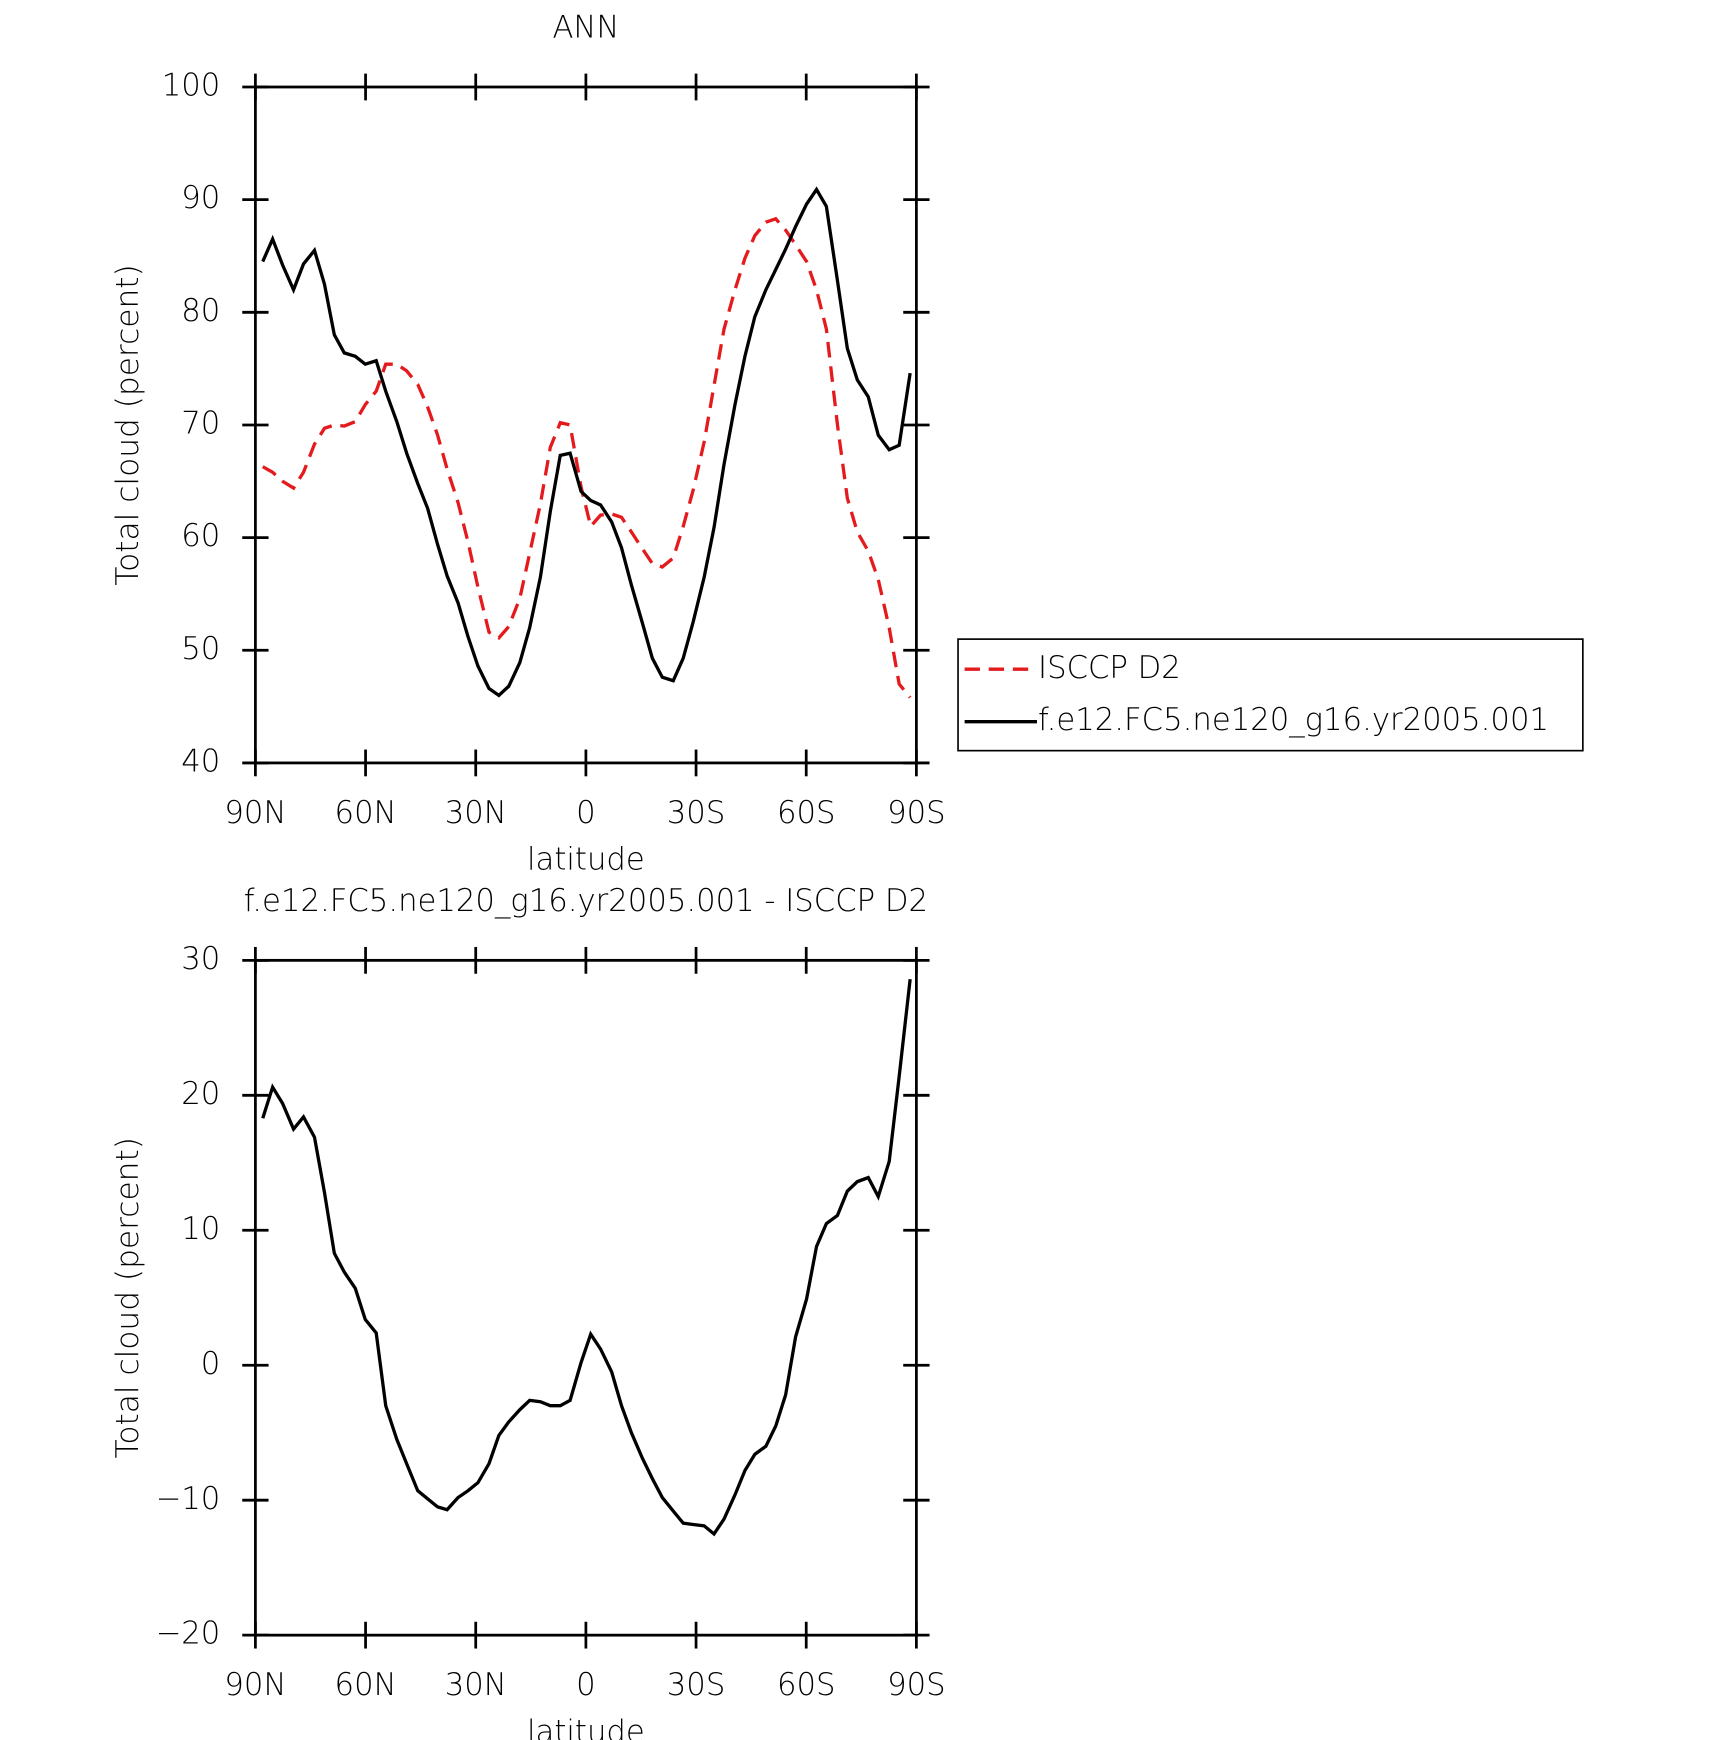 Image resolution: width=1710 pixels, height=1740 pixels. What do you see at coordinates (191, 85) in the screenshot?
I see `y-tick-label: 100` at bounding box center [191, 85].